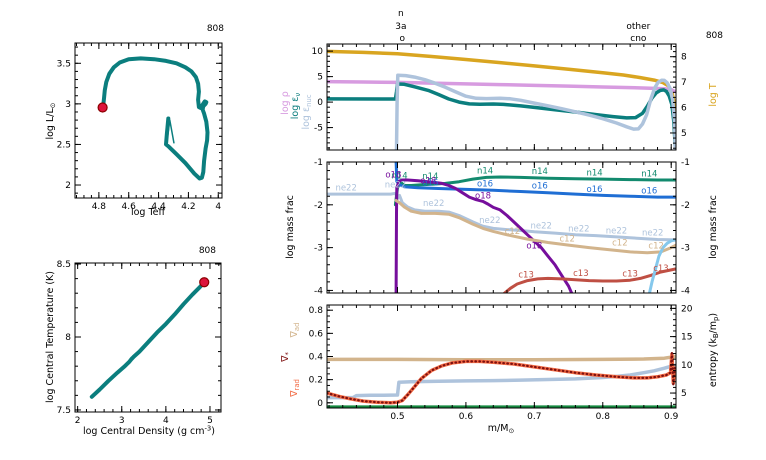 The height and width of the screenshot is (460, 766). What do you see at coordinates (318, 291) in the screenshot?
I see `y-tick-label: -4` at bounding box center [318, 291].